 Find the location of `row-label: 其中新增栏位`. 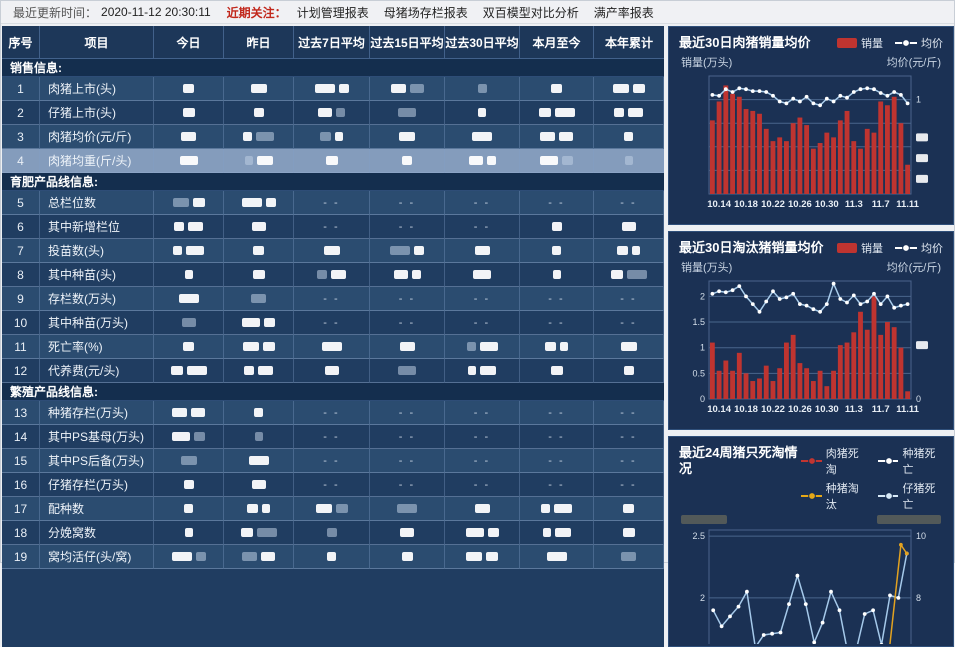

row-label: 其中新增栏位 is located at coordinates (97, 227).